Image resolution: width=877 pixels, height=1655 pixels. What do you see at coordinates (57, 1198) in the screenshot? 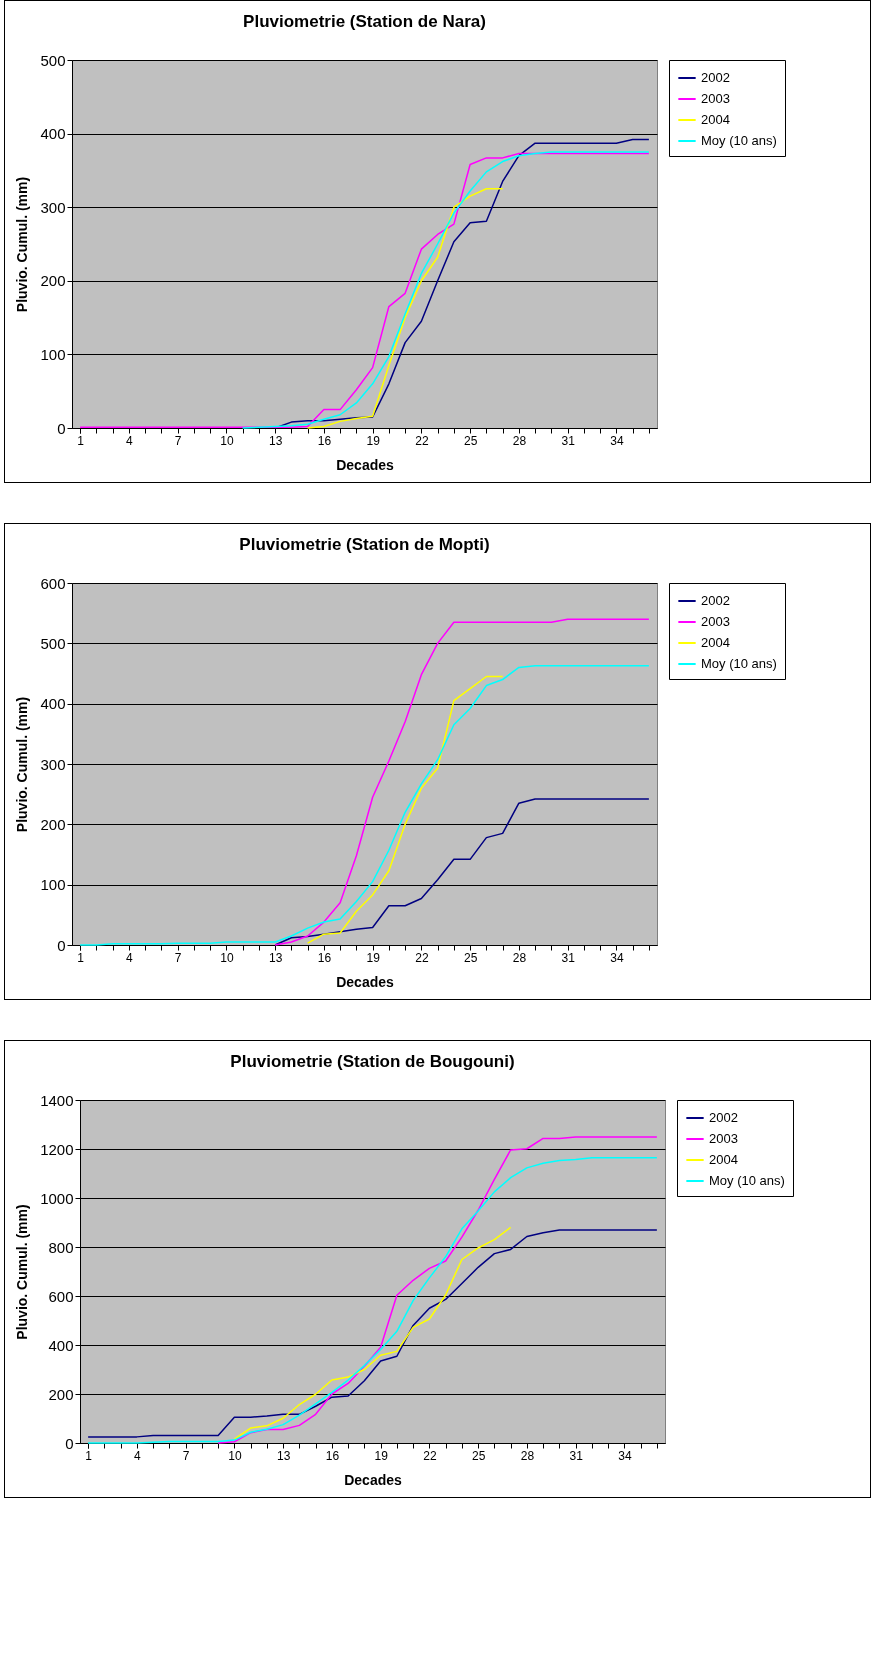
I see `y-tick-label: 1000` at bounding box center [57, 1198].